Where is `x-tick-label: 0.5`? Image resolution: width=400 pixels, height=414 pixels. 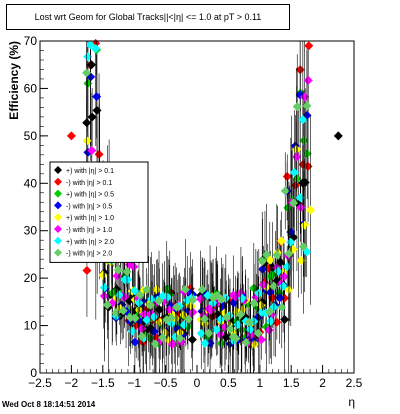
x-tick-label: 0.5 is located at coordinates (228, 383).